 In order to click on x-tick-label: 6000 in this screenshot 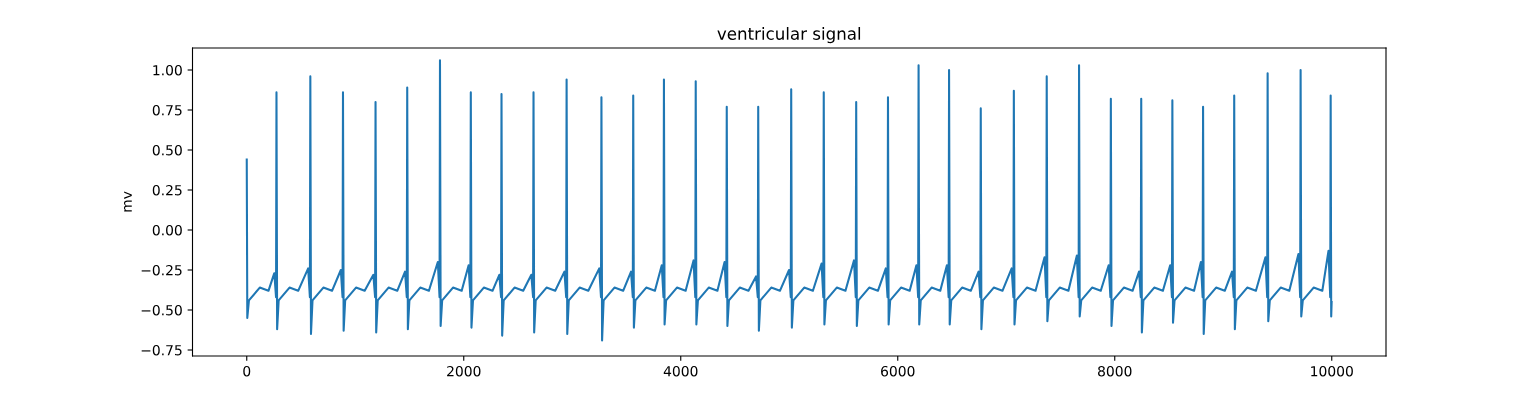, I will do `click(898, 371)`.